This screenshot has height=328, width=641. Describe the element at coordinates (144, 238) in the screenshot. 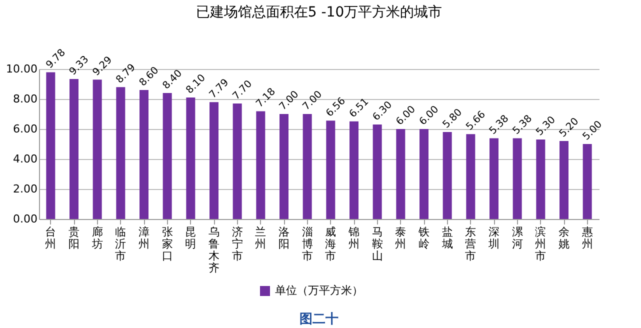

I see `x-tick-label: 漳州` at that location.